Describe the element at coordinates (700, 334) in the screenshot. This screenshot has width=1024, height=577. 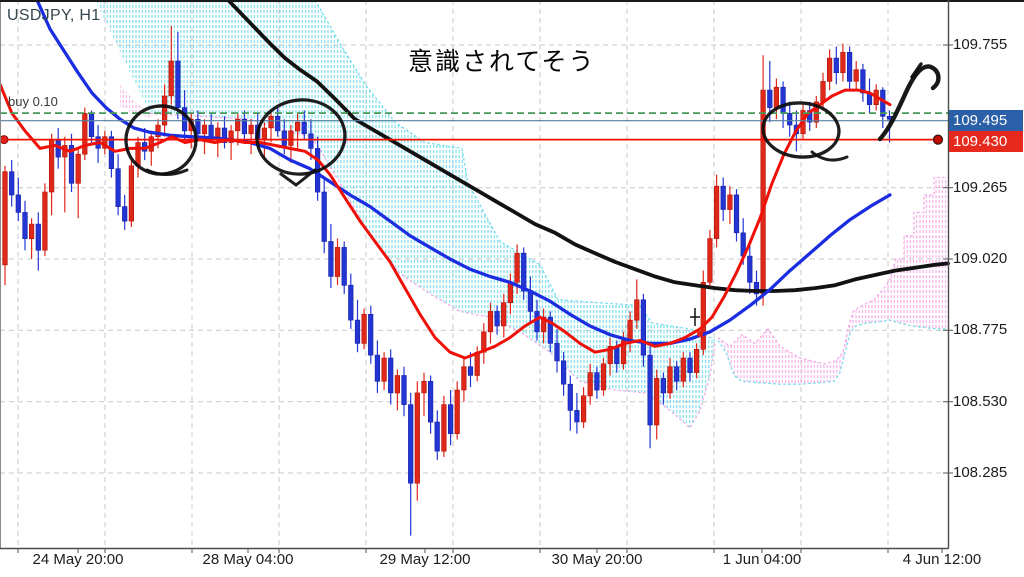
I see `trade-entry-marker` at that location.